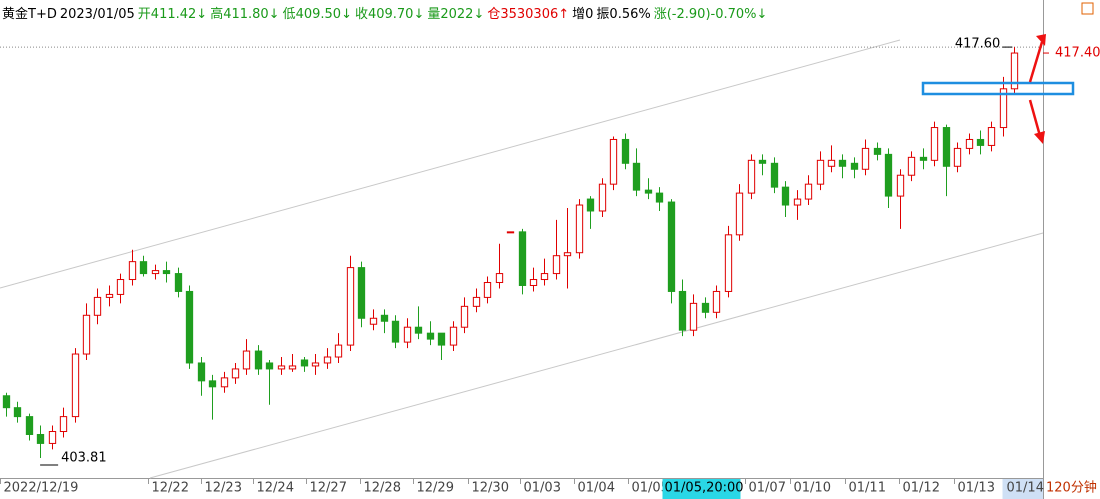 This screenshot has height=499, width=1100. I want to click on header-item: 收409.70↓, so click(389, 14).